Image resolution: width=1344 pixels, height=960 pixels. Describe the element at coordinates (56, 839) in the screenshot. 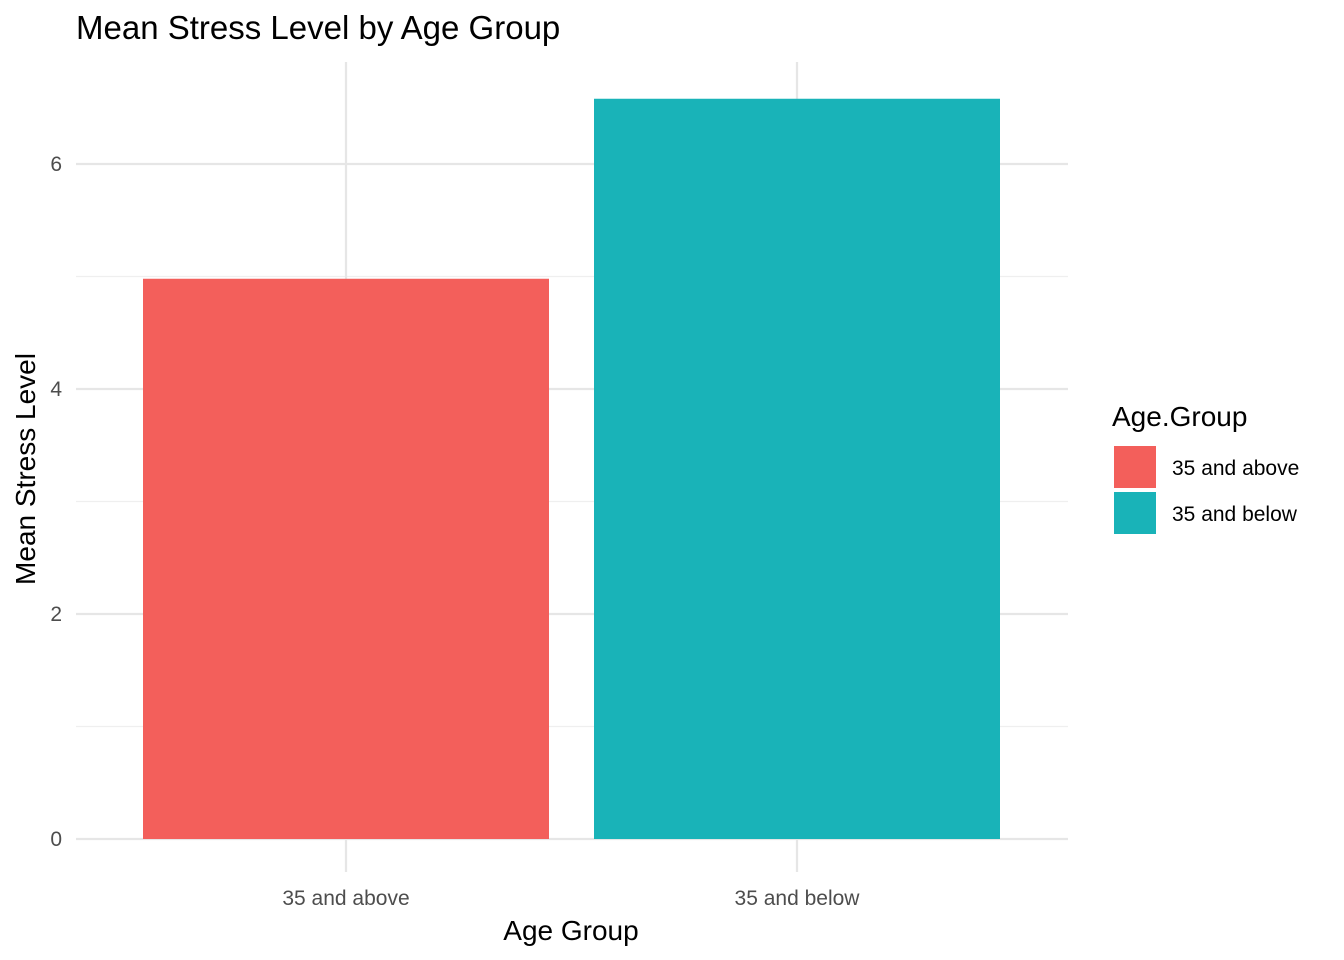

I see `y-tick-label: 0` at that location.